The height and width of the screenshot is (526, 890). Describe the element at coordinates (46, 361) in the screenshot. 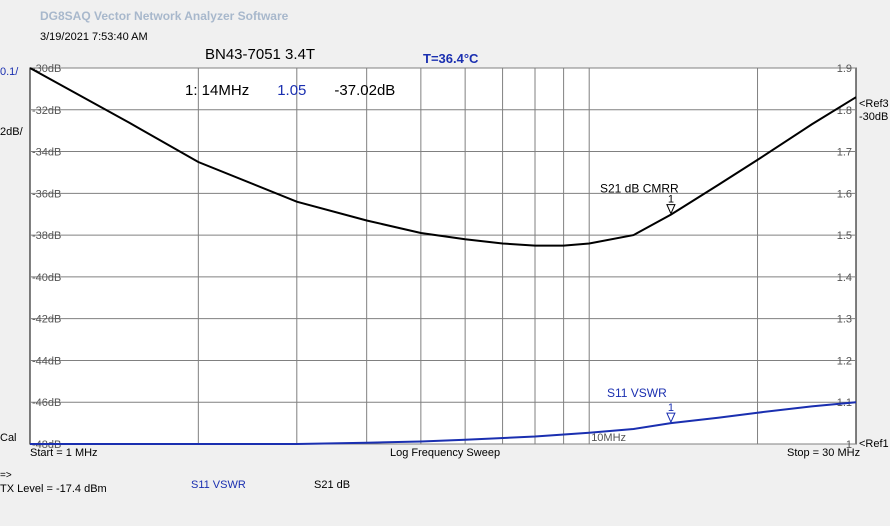

I see `left-tick-label: -44dB` at that location.